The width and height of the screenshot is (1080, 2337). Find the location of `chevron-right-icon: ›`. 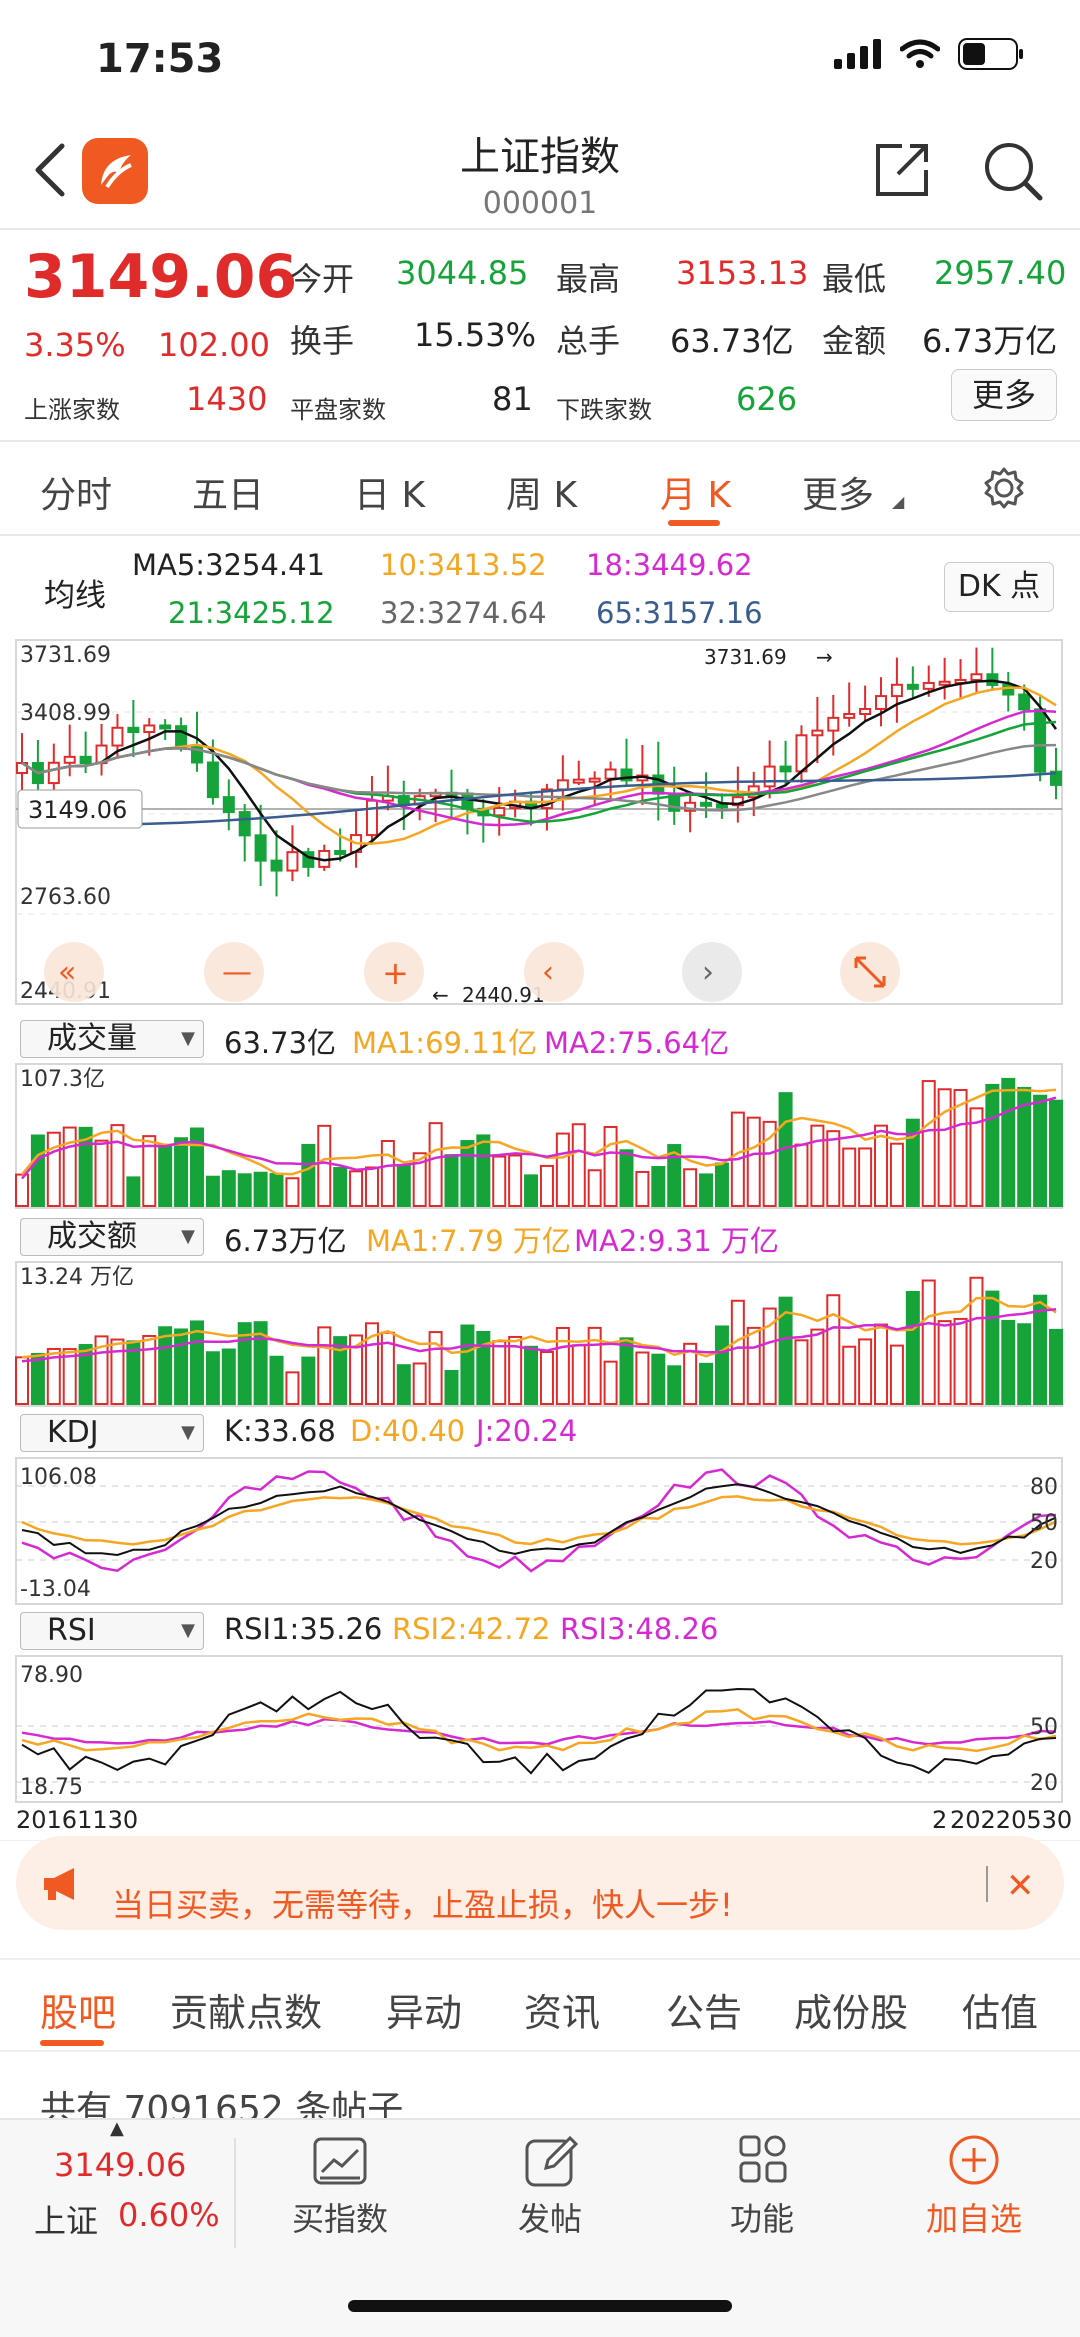

chevron-right-icon: › is located at coordinates (708, 972).